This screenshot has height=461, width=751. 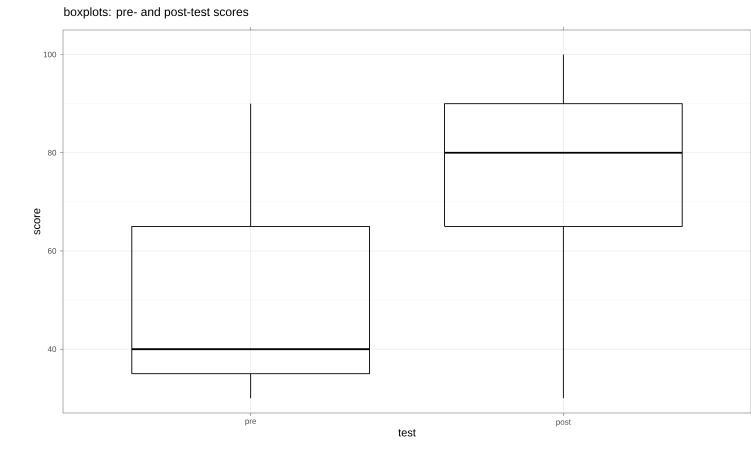 I want to click on y-tick-label: 80, so click(x=52, y=153).